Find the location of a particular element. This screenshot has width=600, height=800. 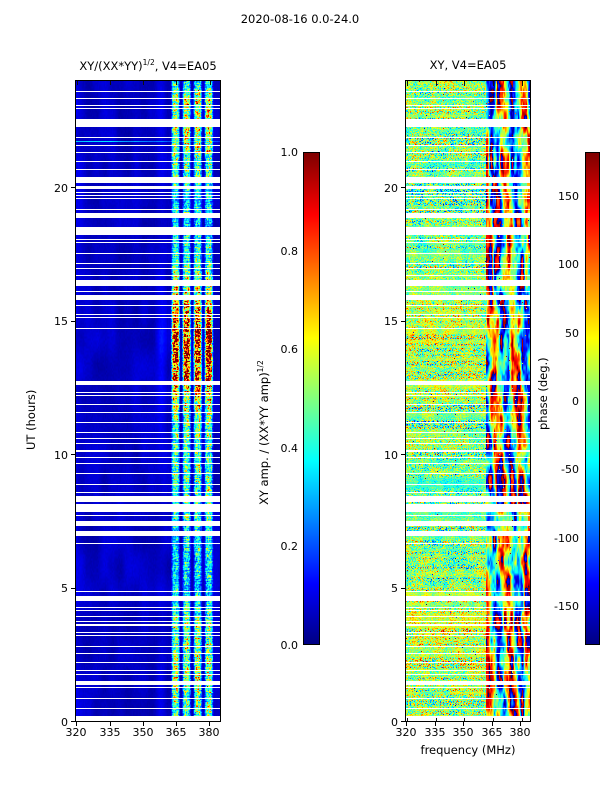

cbar-right-tick-neg150: -150 is located at coordinates (566, 606).